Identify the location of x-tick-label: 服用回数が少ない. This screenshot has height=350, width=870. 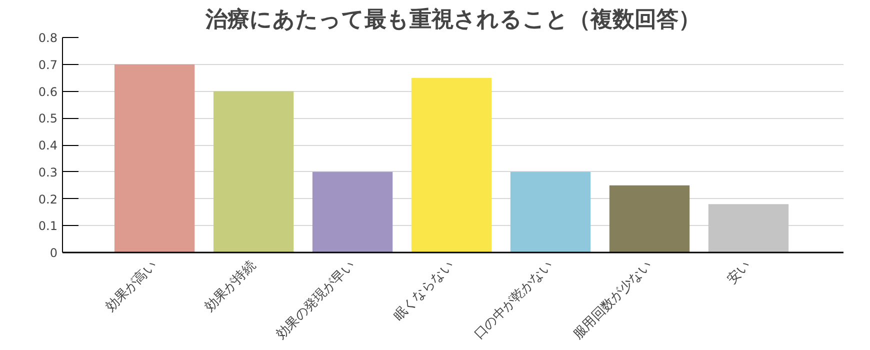
(612, 300).